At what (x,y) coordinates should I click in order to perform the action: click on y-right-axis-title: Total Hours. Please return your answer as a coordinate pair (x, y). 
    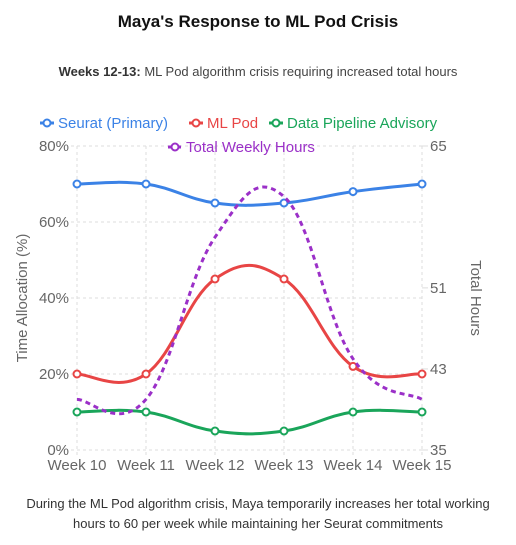
    Looking at the image, I should click on (475, 298).